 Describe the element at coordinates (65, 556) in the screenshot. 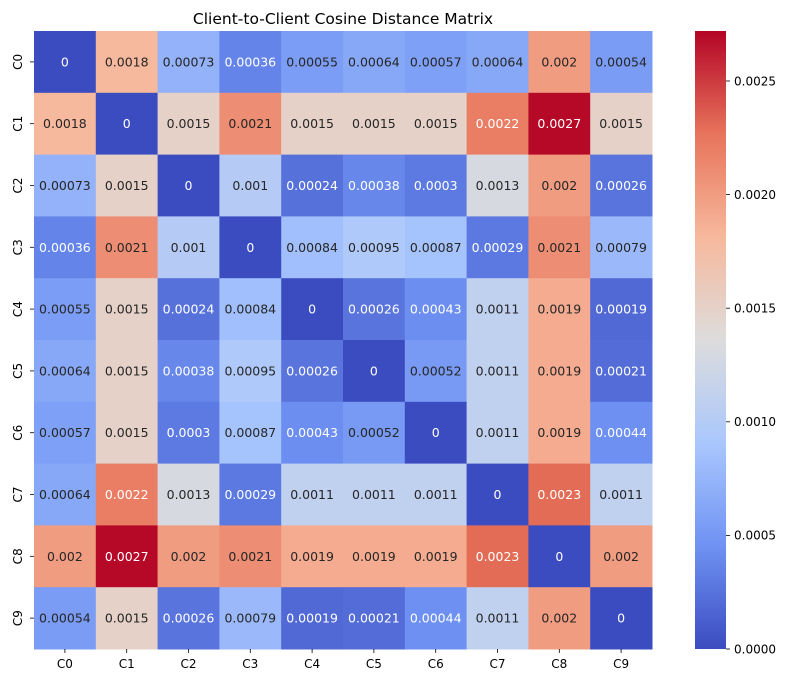

I see `heatmap-cell-C8-C0` at that location.